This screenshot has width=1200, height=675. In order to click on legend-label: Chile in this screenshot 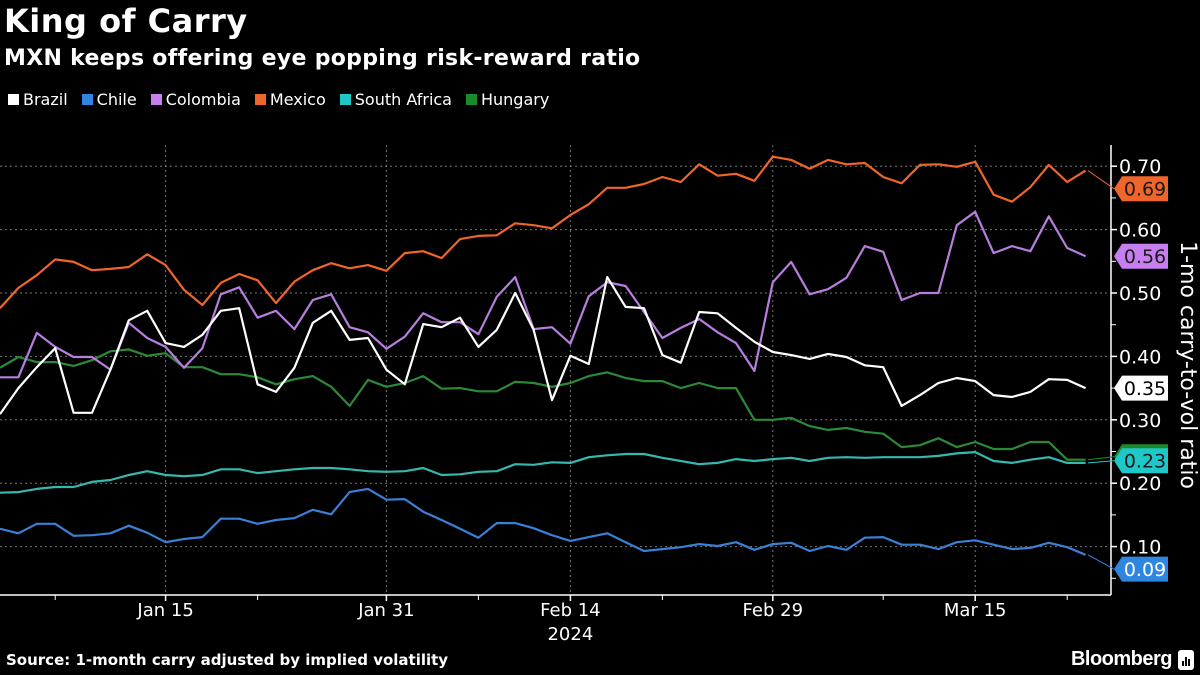, I will do `click(116, 99)`.